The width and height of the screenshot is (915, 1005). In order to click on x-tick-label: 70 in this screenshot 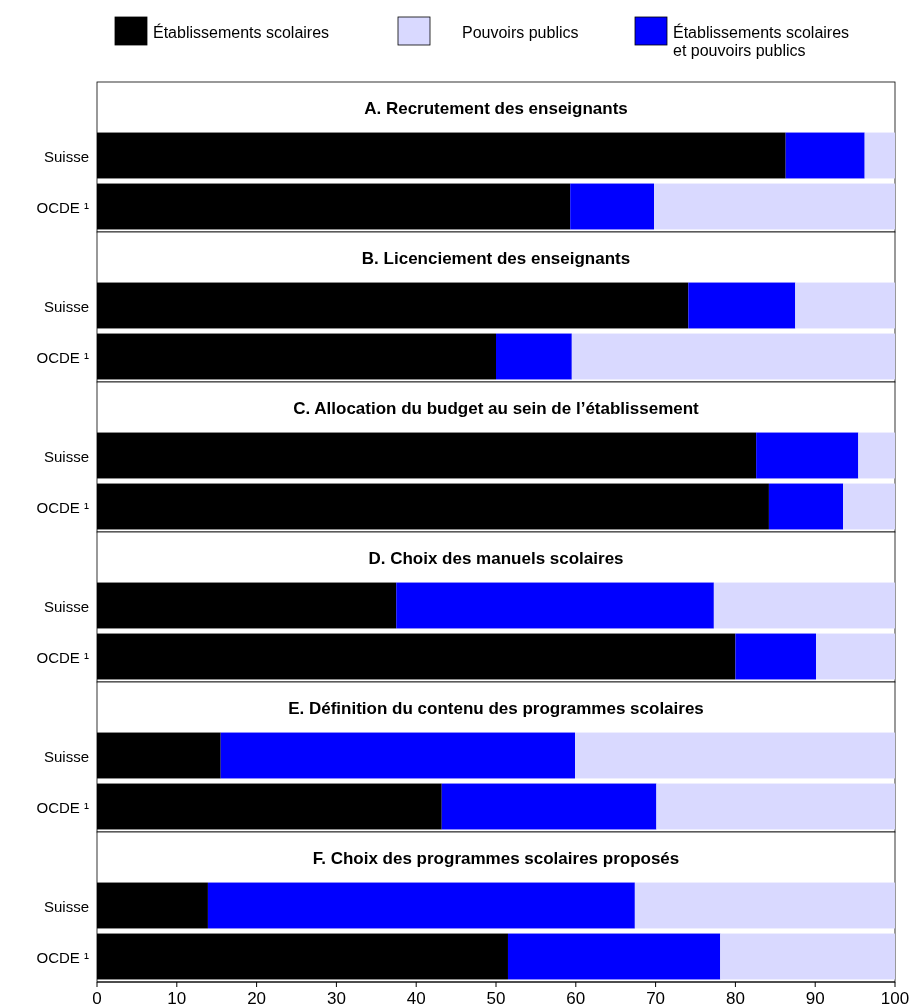, I will do `click(656, 997)`.